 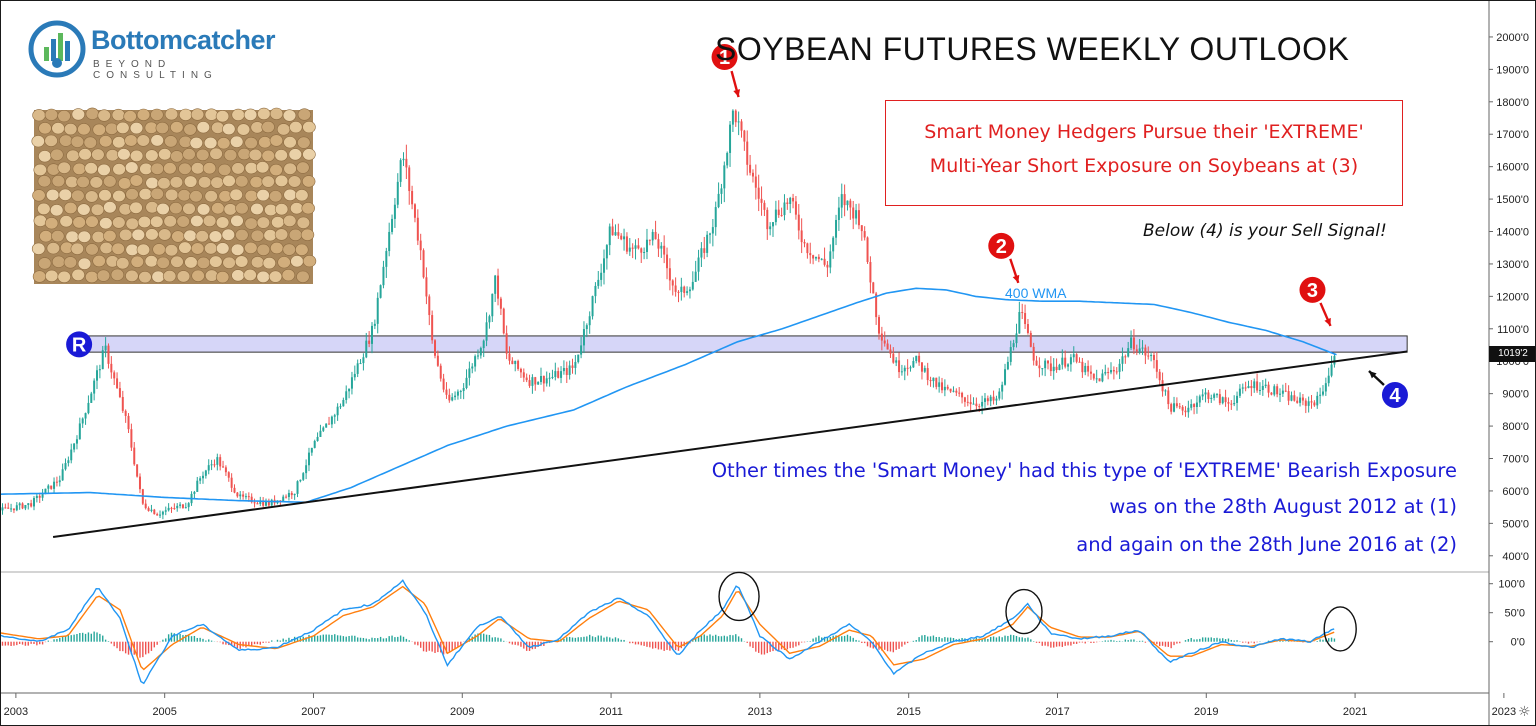 What do you see at coordinates (611, 712) in the screenshot?
I see `time-tick-label: 2011` at bounding box center [611, 712].